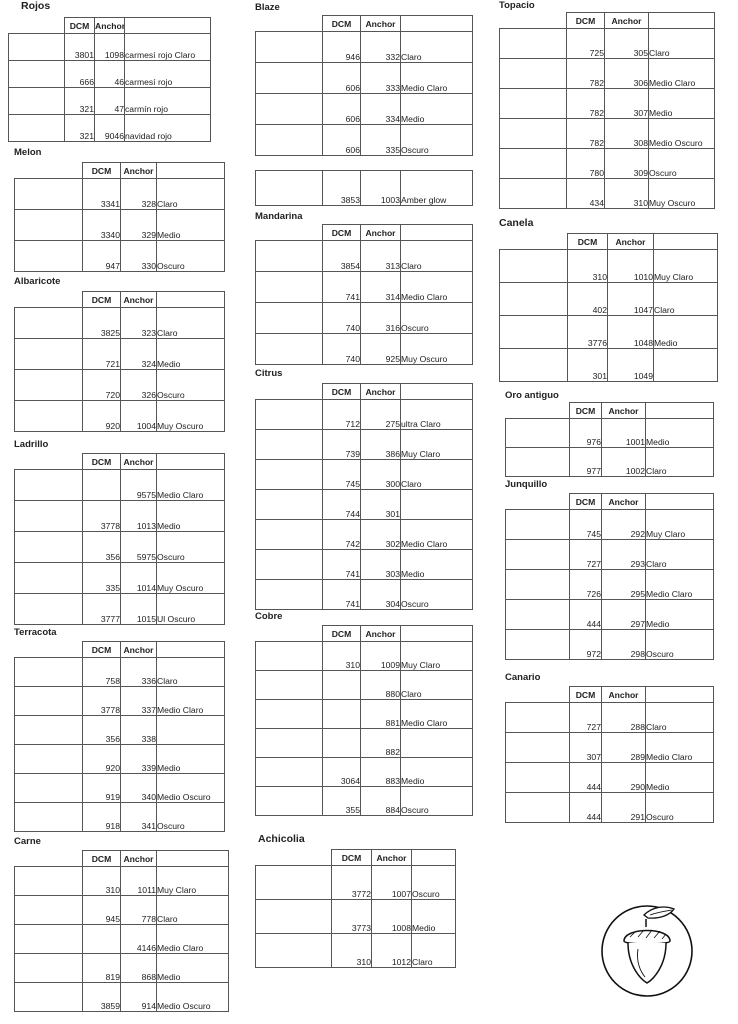  I want to click on group-title: Blaze, so click(267, 7).